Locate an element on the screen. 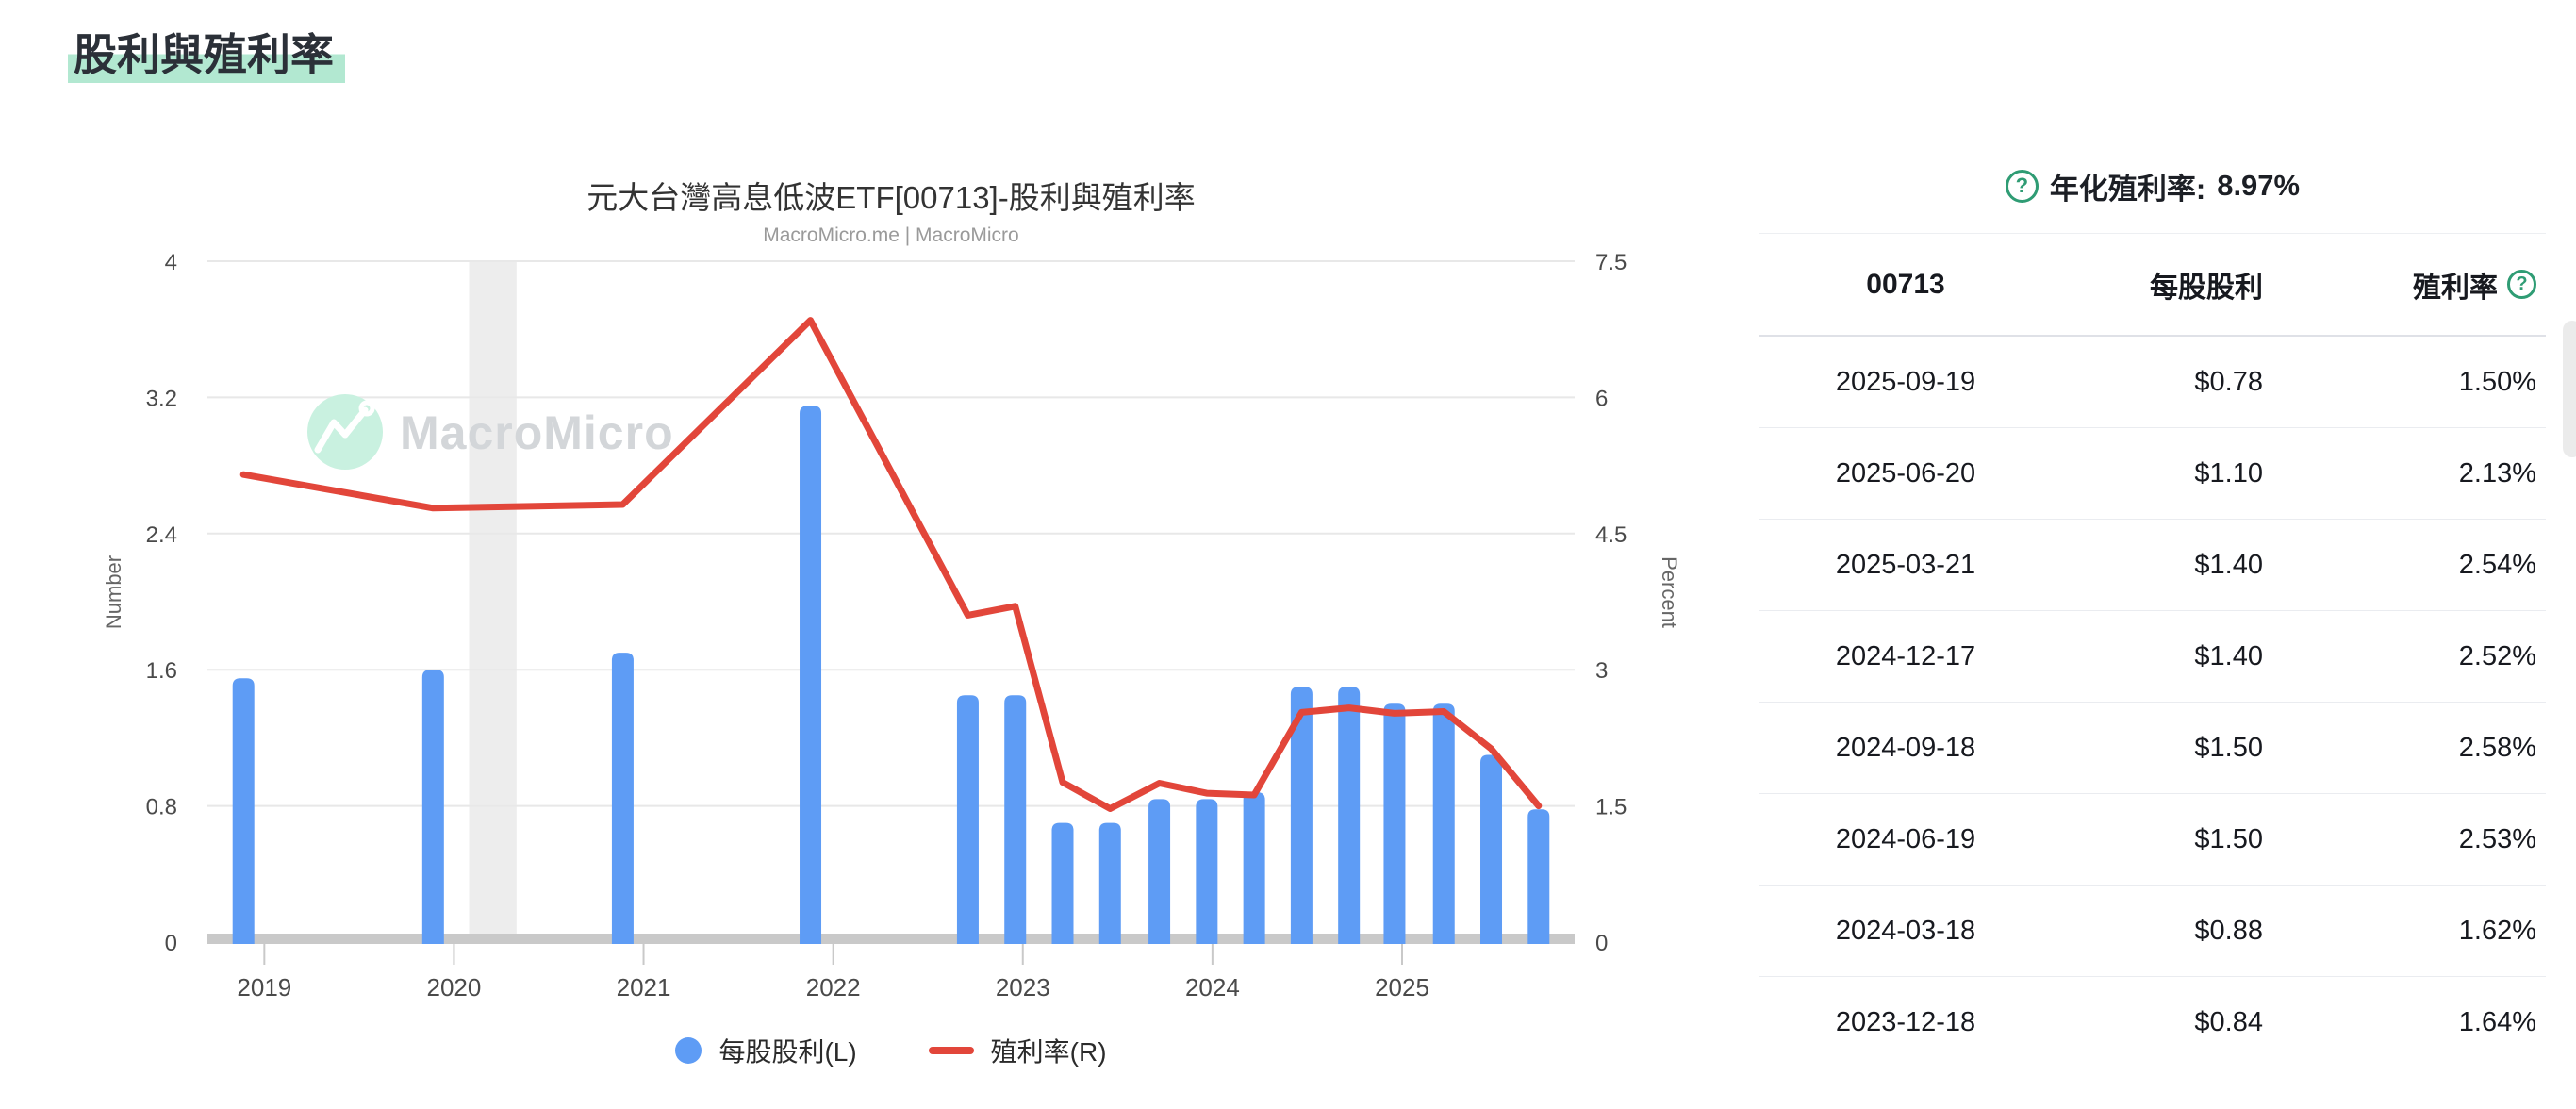 This screenshot has width=2576, height=1109. table-header-yield-label: 殖利率 is located at coordinates (2455, 288).